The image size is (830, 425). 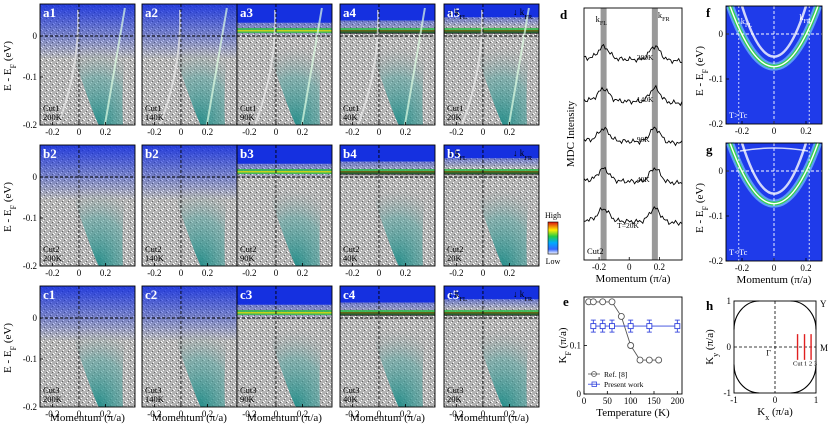 What do you see at coordinates (351, 117) in the screenshot?
I see `temp-label: 40K` at bounding box center [351, 117].